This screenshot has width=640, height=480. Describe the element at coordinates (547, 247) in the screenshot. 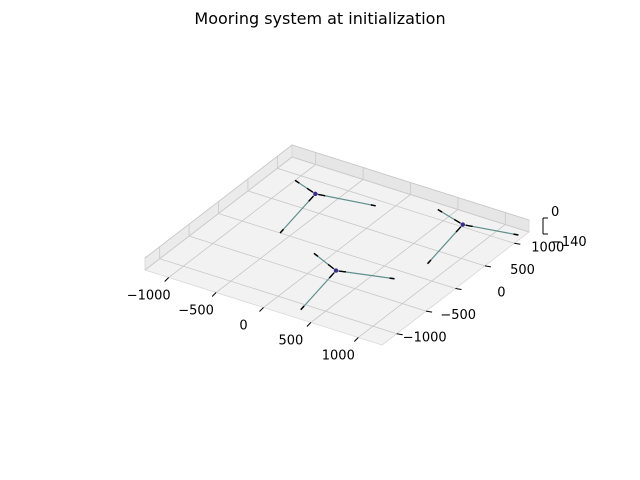

I see `y-tick-label: 1000` at that location.